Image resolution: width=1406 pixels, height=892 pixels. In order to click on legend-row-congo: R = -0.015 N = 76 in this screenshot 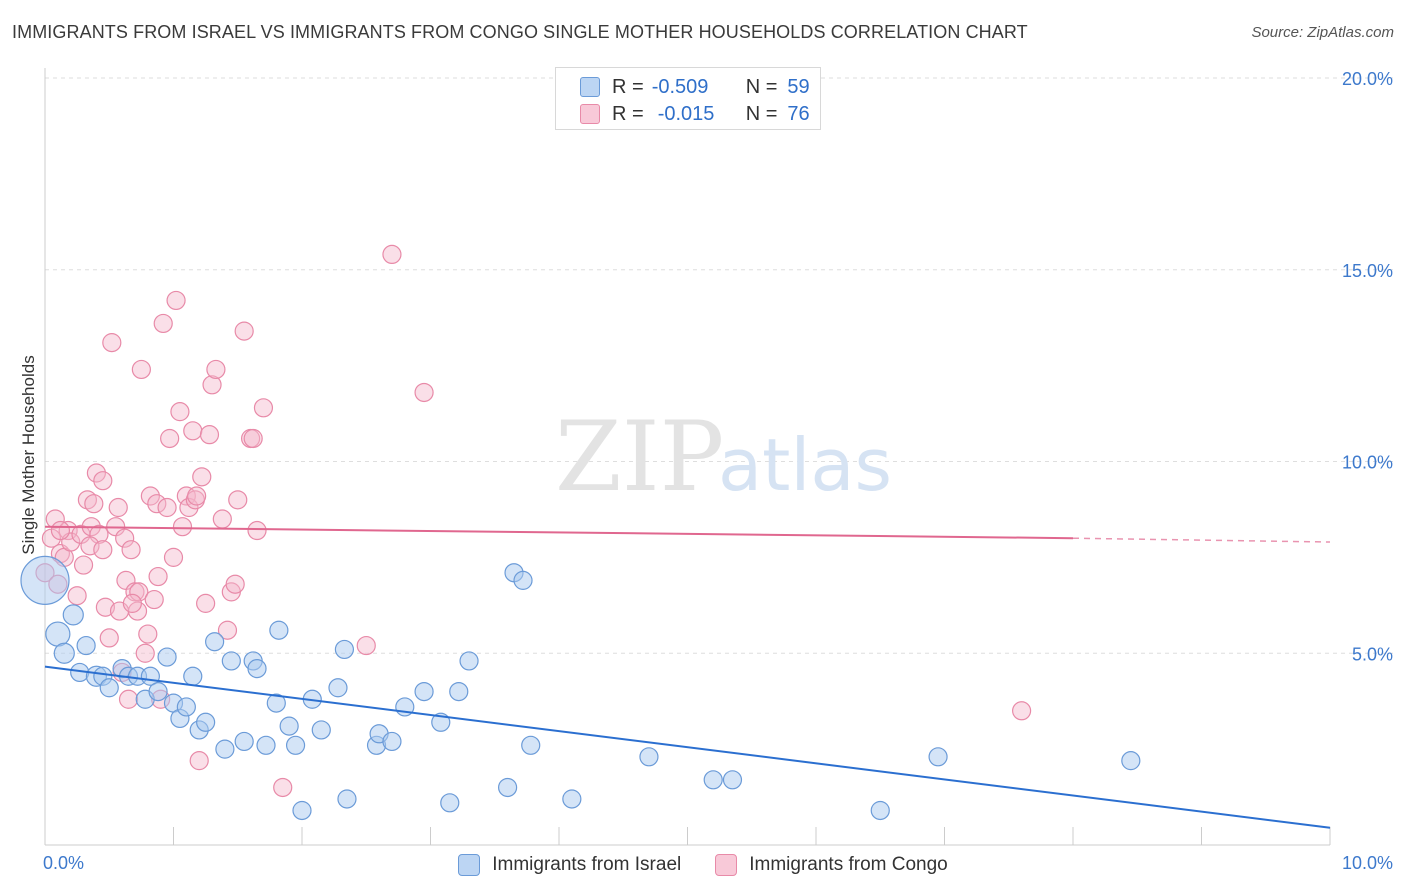, I will do `click(695, 114)`.